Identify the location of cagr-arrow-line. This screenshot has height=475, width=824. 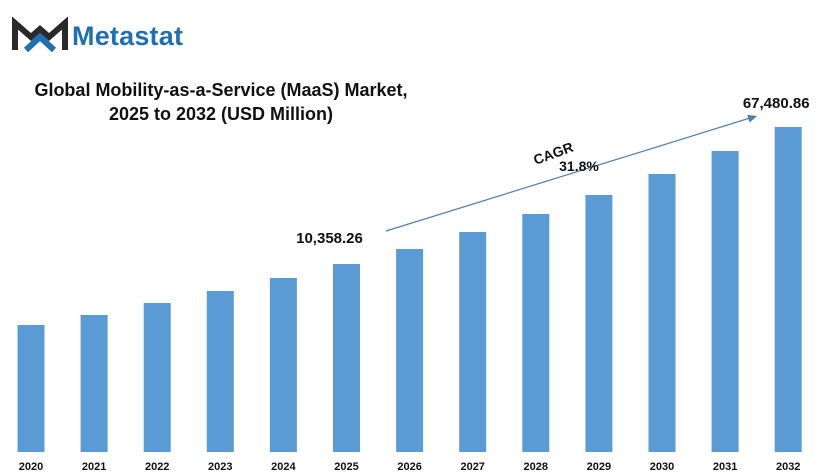
(568, 174).